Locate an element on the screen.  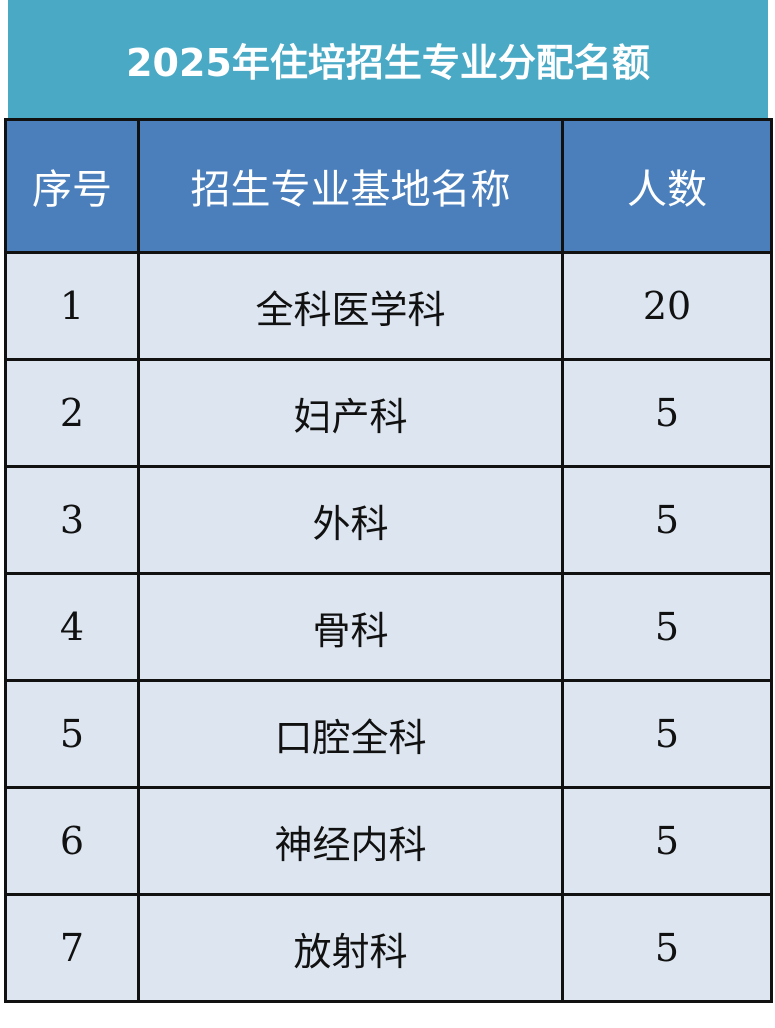
row-specialty: 放射科 is located at coordinates (350, 948).